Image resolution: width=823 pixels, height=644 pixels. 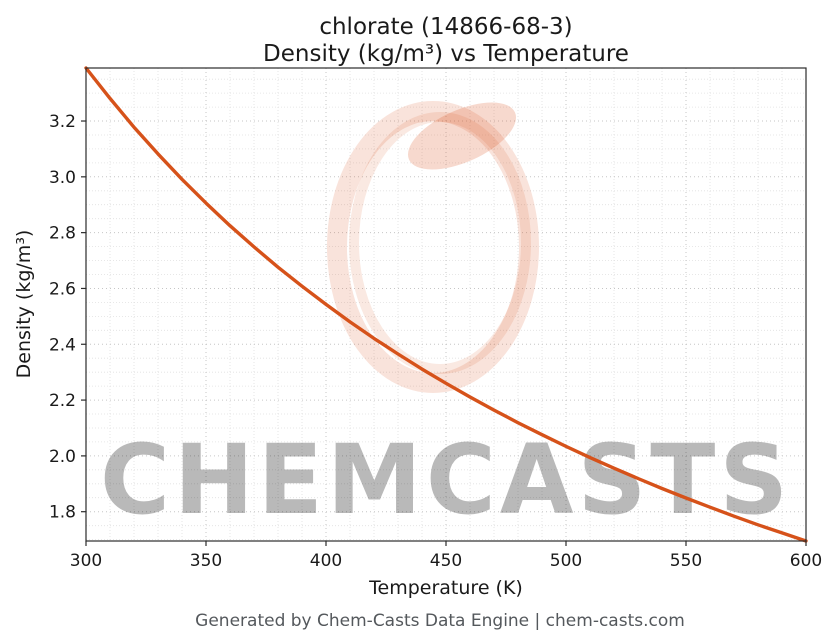 I want to click on x-axis-ticks: 300 350 400 450 500 550 600, so click(x=446, y=556).